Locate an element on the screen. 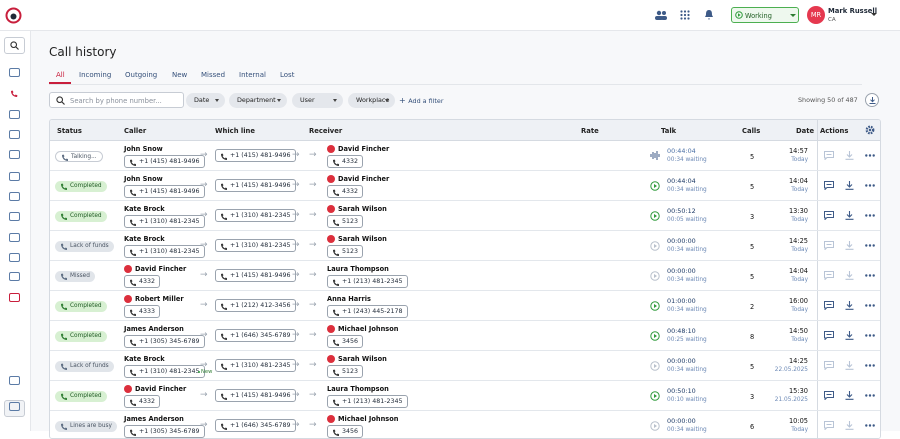 The width and height of the screenshot is (900, 439). waiting-time: 00:34 waiting is located at coordinates (687, 310).